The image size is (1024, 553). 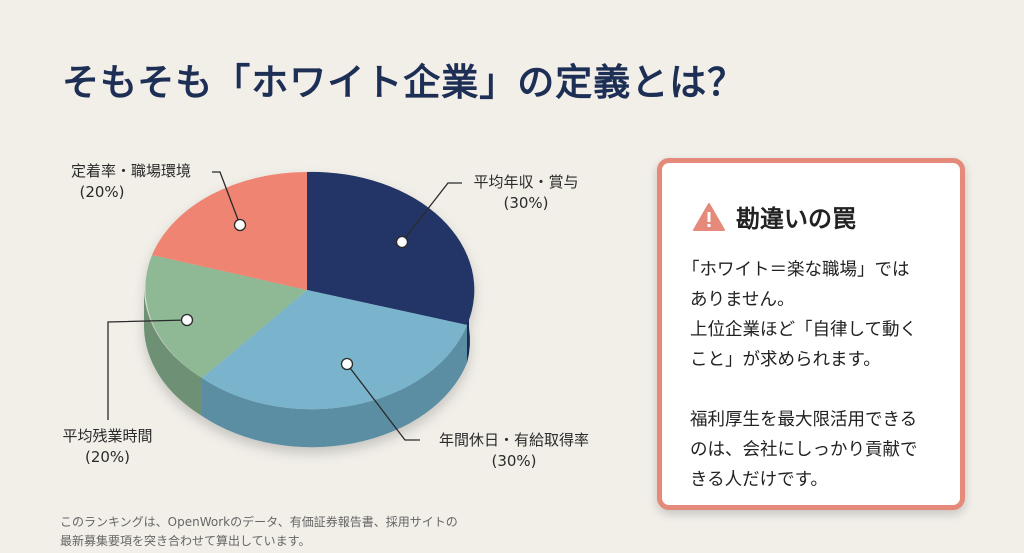 I want to click on pie-side-blue, so click(x=334, y=386).